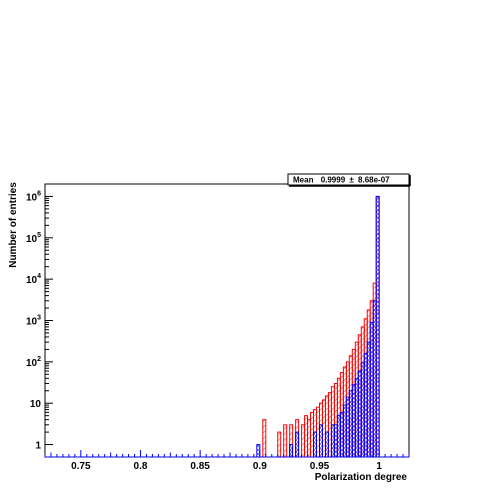  I want to click on y-axis: 1 10 10² 10³ 10⁴ 10⁵ 10⁶, so click(39, 317).